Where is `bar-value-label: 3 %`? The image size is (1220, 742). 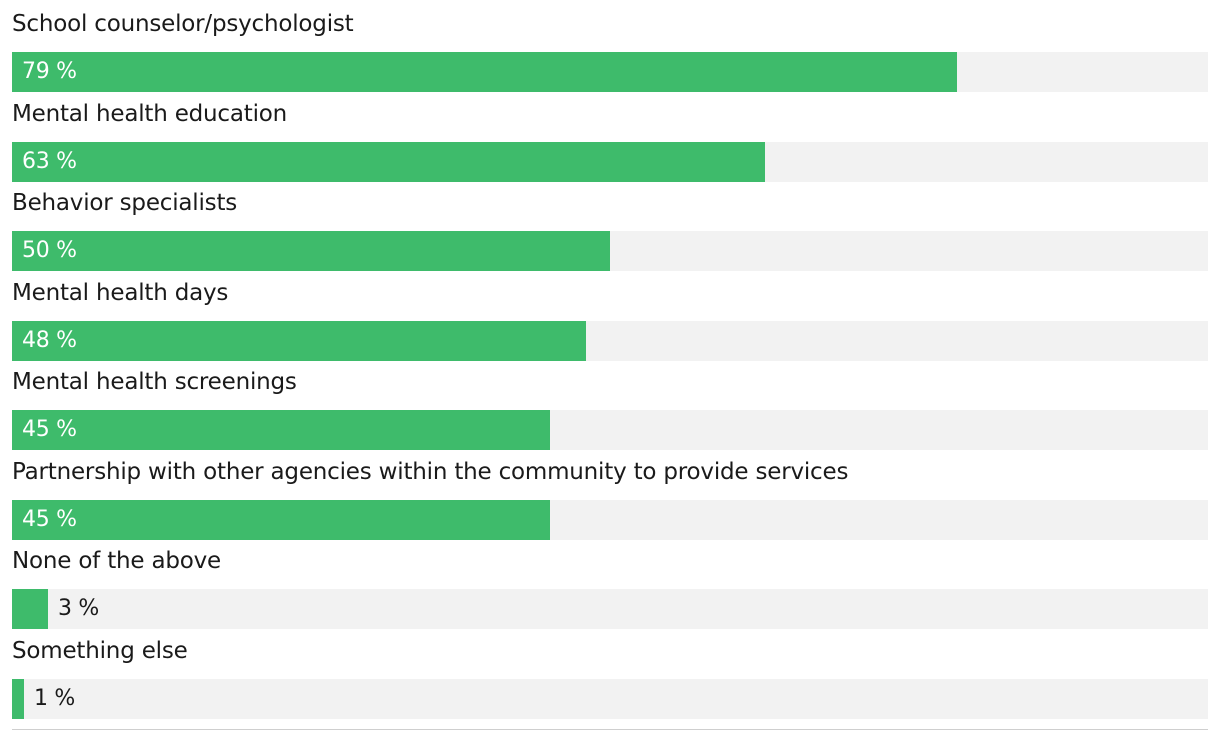
bar-value-label: 3 % is located at coordinates (78, 608).